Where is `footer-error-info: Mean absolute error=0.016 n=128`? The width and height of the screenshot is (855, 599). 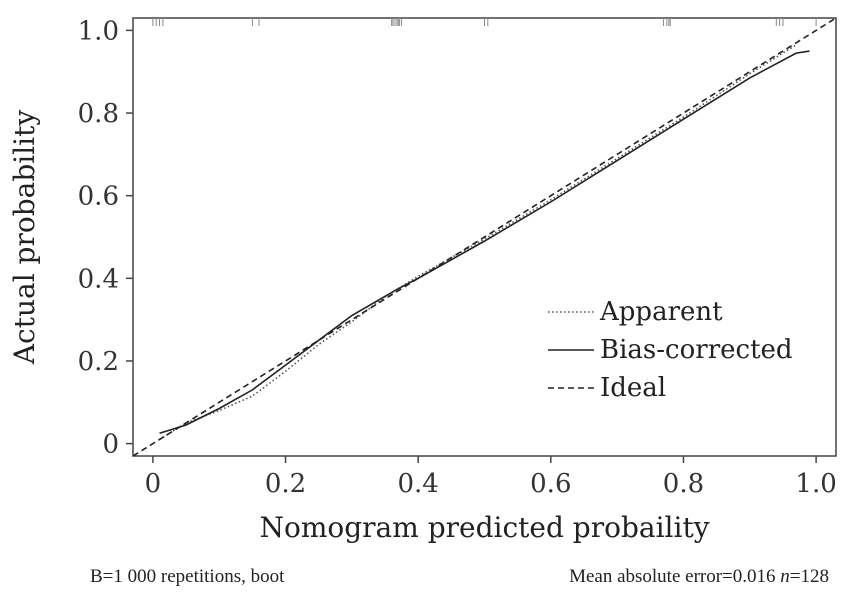
footer-error-info: Mean absolute error=0.016 n=128 is located at coordinates (699, 577).